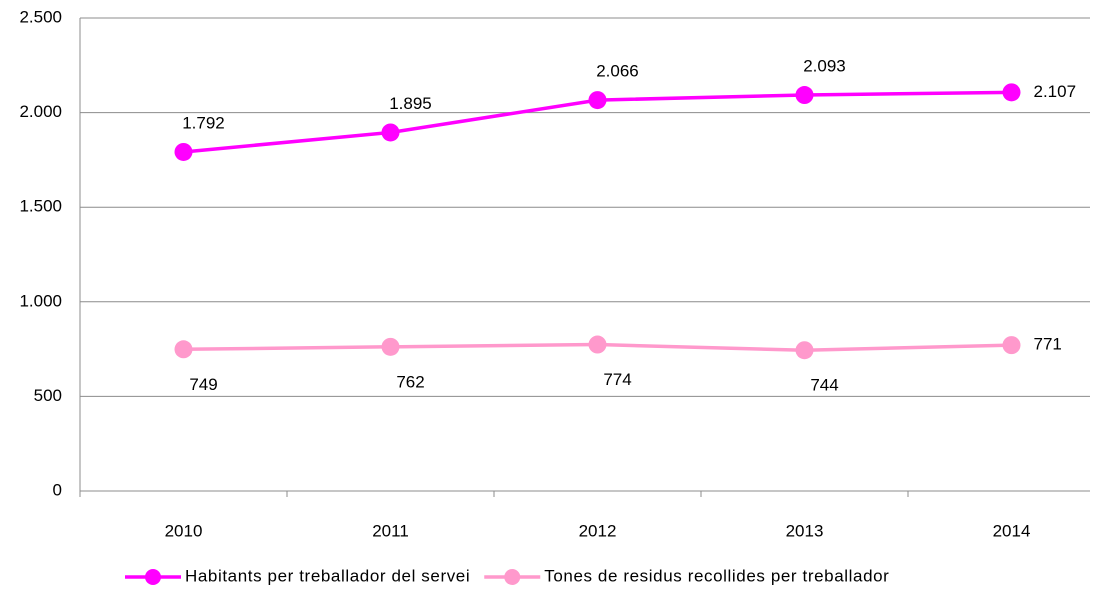  I want to click on data-label: 749, so click(203, 384).